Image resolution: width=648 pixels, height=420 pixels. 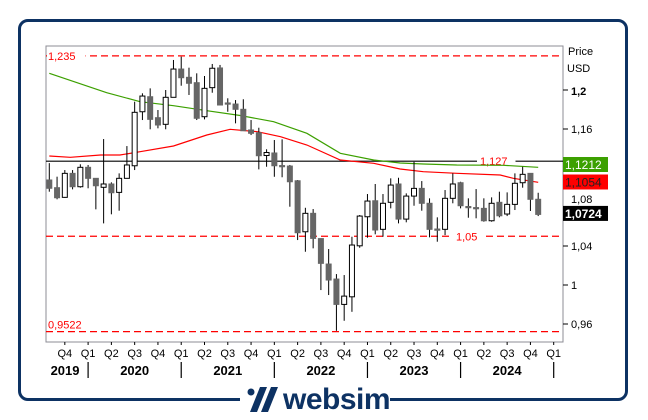 What do you see at coordinates (581, 130) in the screenshot?
I see `y-tick-label: 1,16` at bounding box center [581, 130].